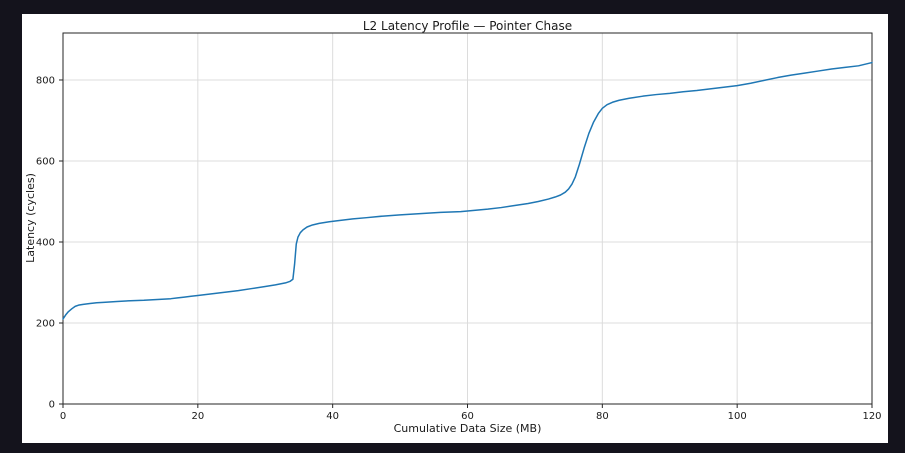  What do you see at coordinates (63, 416) in the screenshot?
I see `tick-label-x-0: 0` at bounding box center [63, 416].